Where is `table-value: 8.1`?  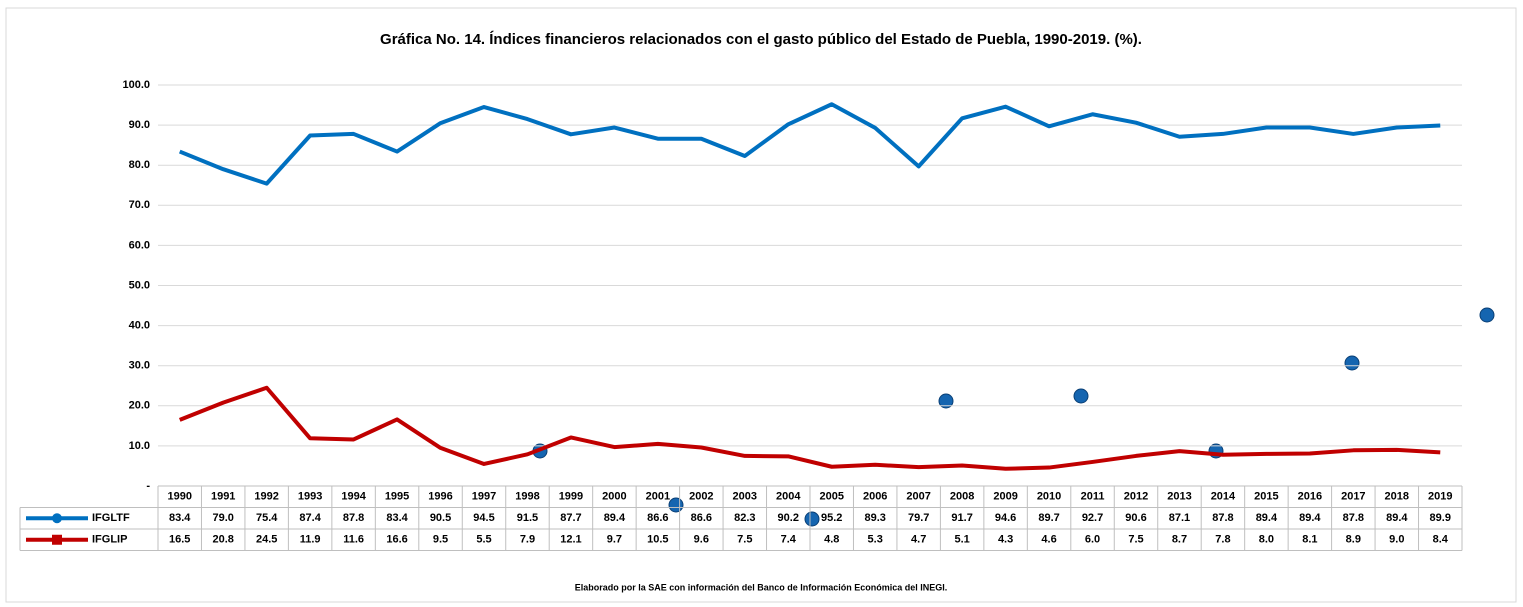 table-value: 8.1 is located at coordinates (1309, 540).